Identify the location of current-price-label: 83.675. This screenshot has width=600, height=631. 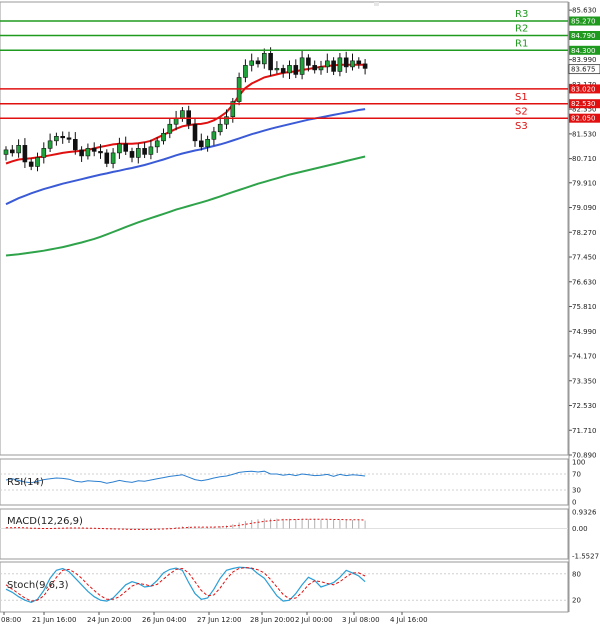
(583, 70).